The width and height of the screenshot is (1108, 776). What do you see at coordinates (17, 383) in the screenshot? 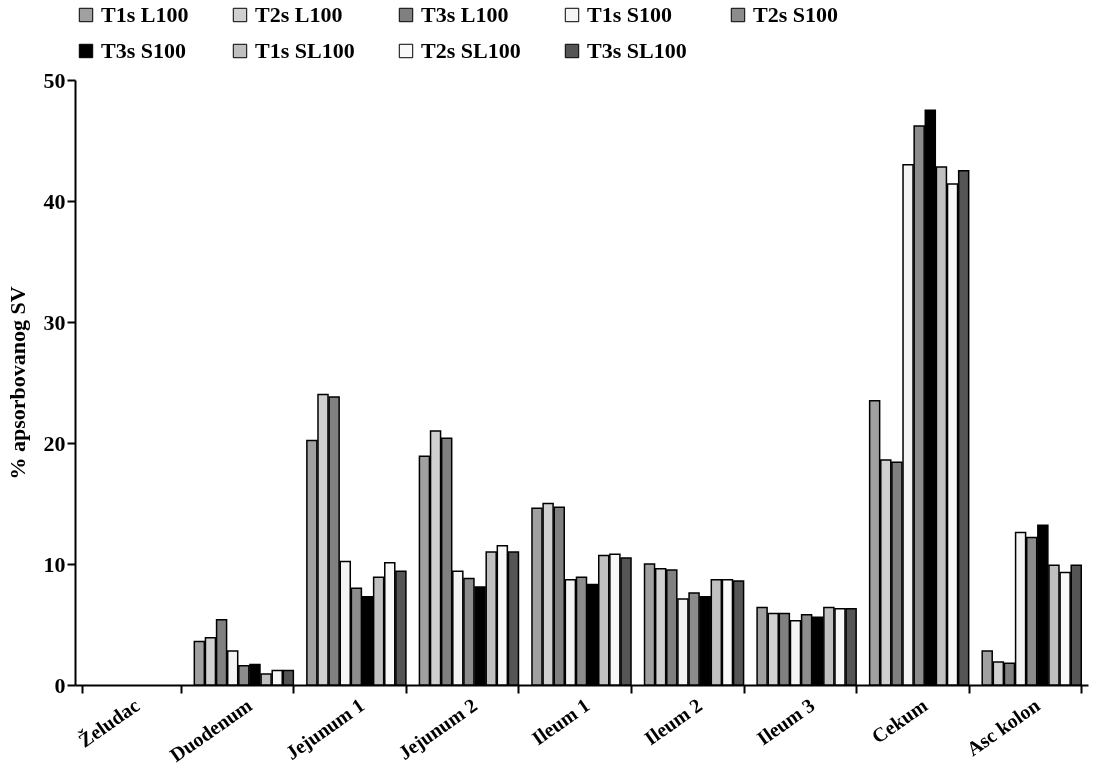
I see `y-axis-title: % apsorbovanog SV` at bounding box center [17, 383].